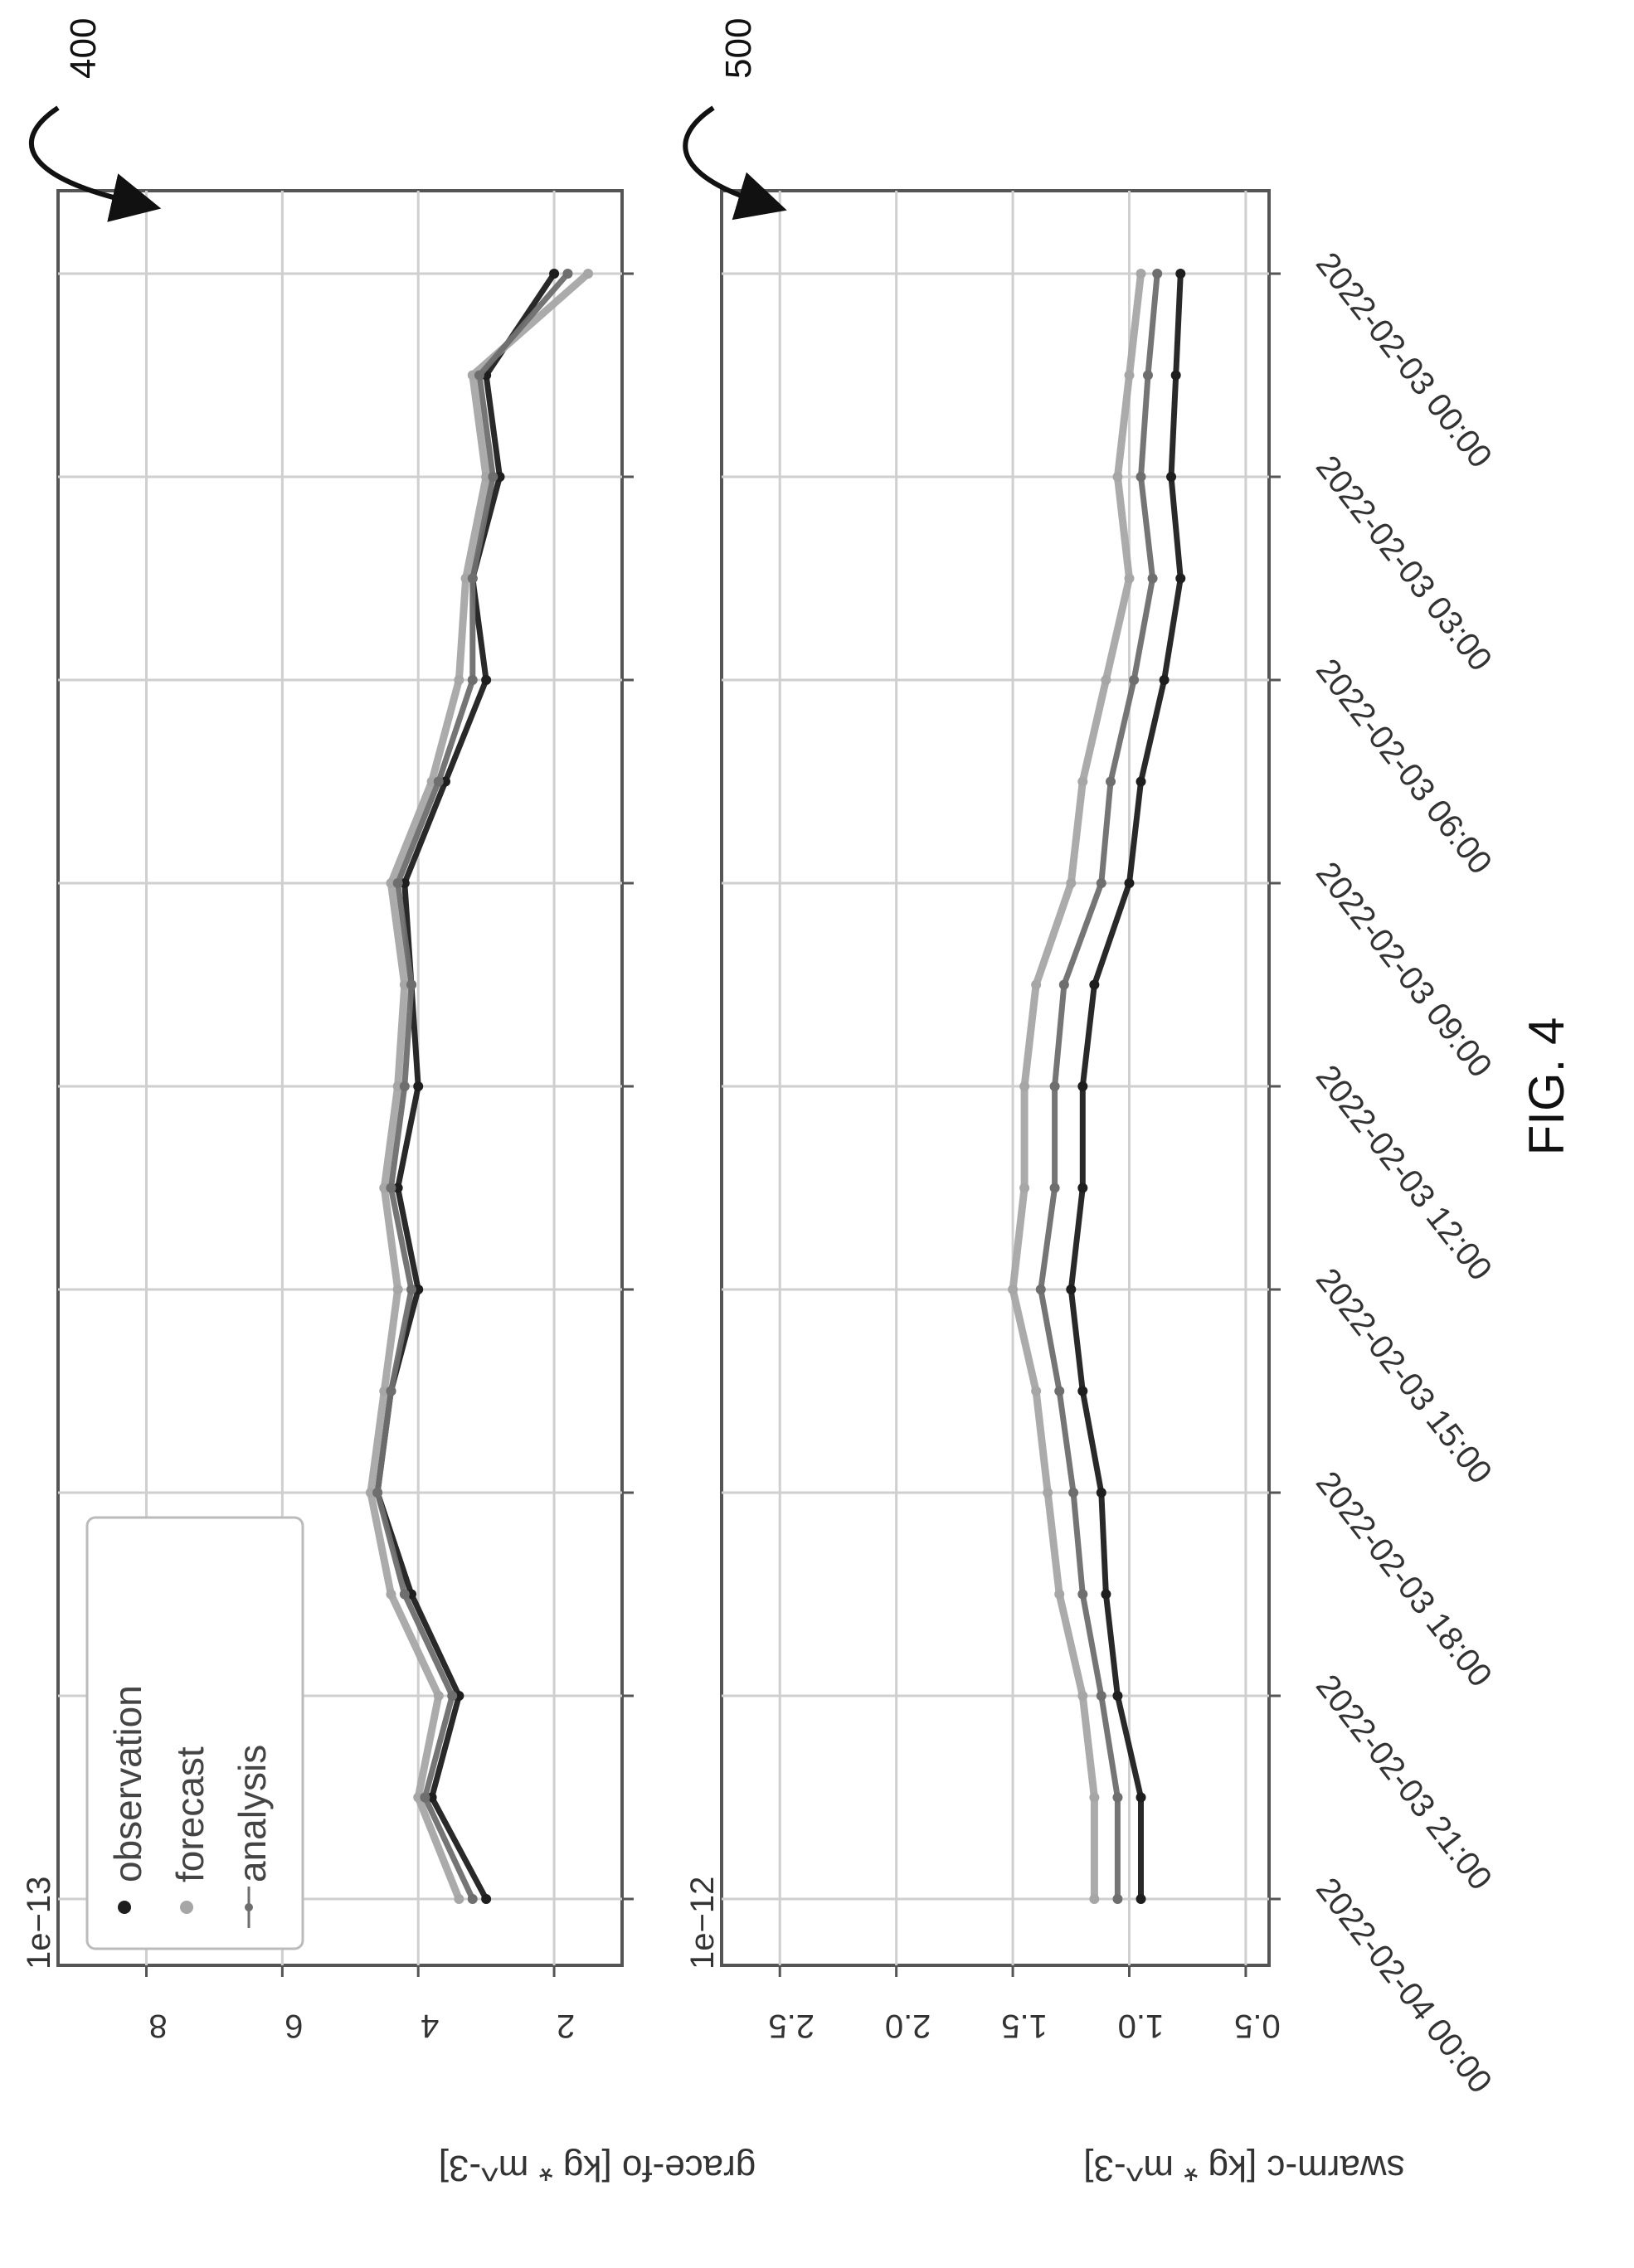  What do you see at coordinates (95, 163) in the screenshot?
I see `reference-400-arrow` at bounding box center [95, 163].